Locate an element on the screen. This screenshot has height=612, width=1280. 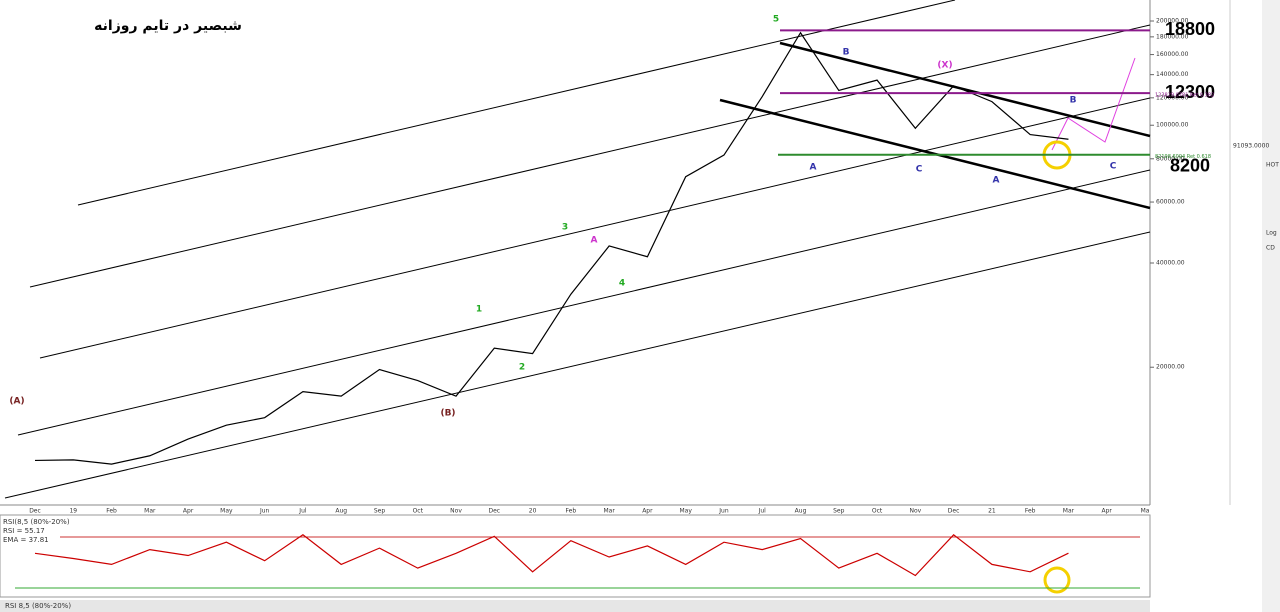
rsi-title: RSI(8,5 (80%-20%) is located at coordinates (36, 522).